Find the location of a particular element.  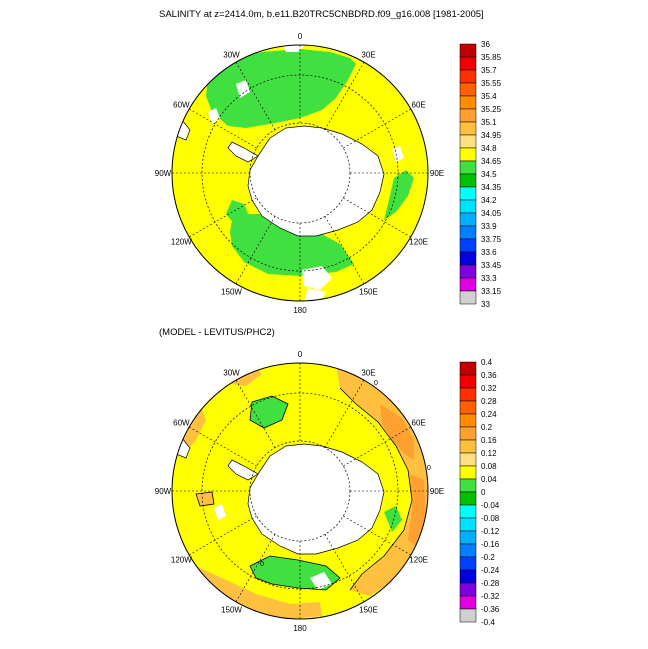

top-longitude-label: 120W is located at coordinates (181, 242).